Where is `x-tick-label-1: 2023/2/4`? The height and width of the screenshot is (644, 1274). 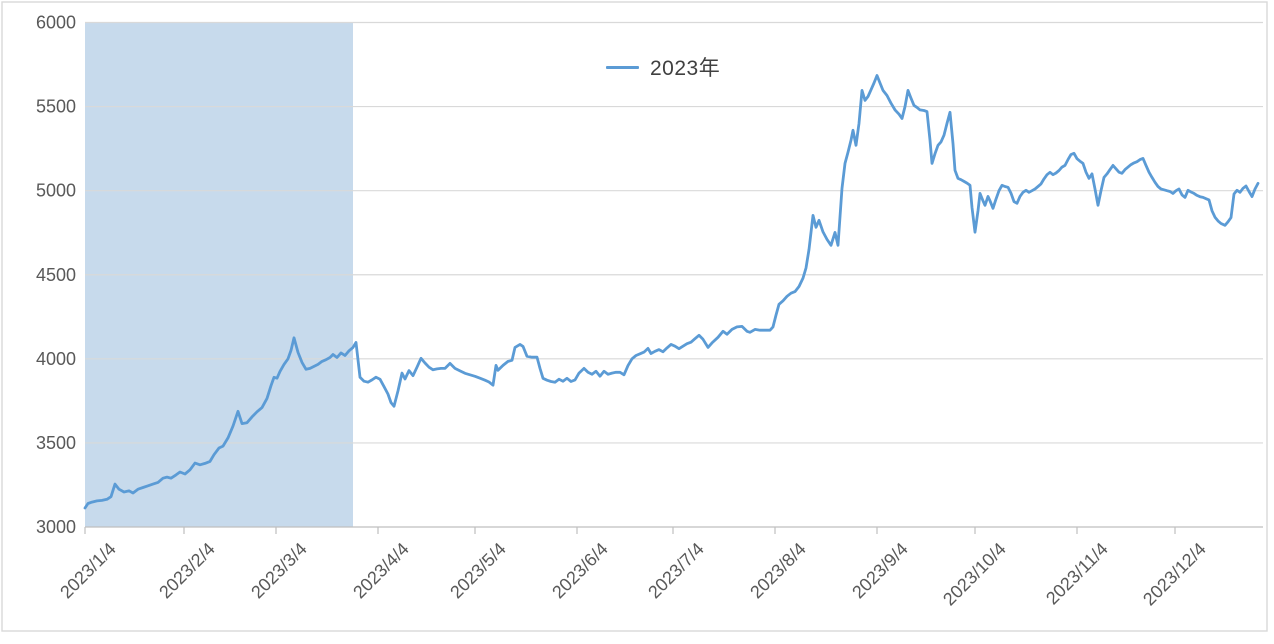 x-tick-label-1: 2023/2/4 is located at coordinates (187, 571).